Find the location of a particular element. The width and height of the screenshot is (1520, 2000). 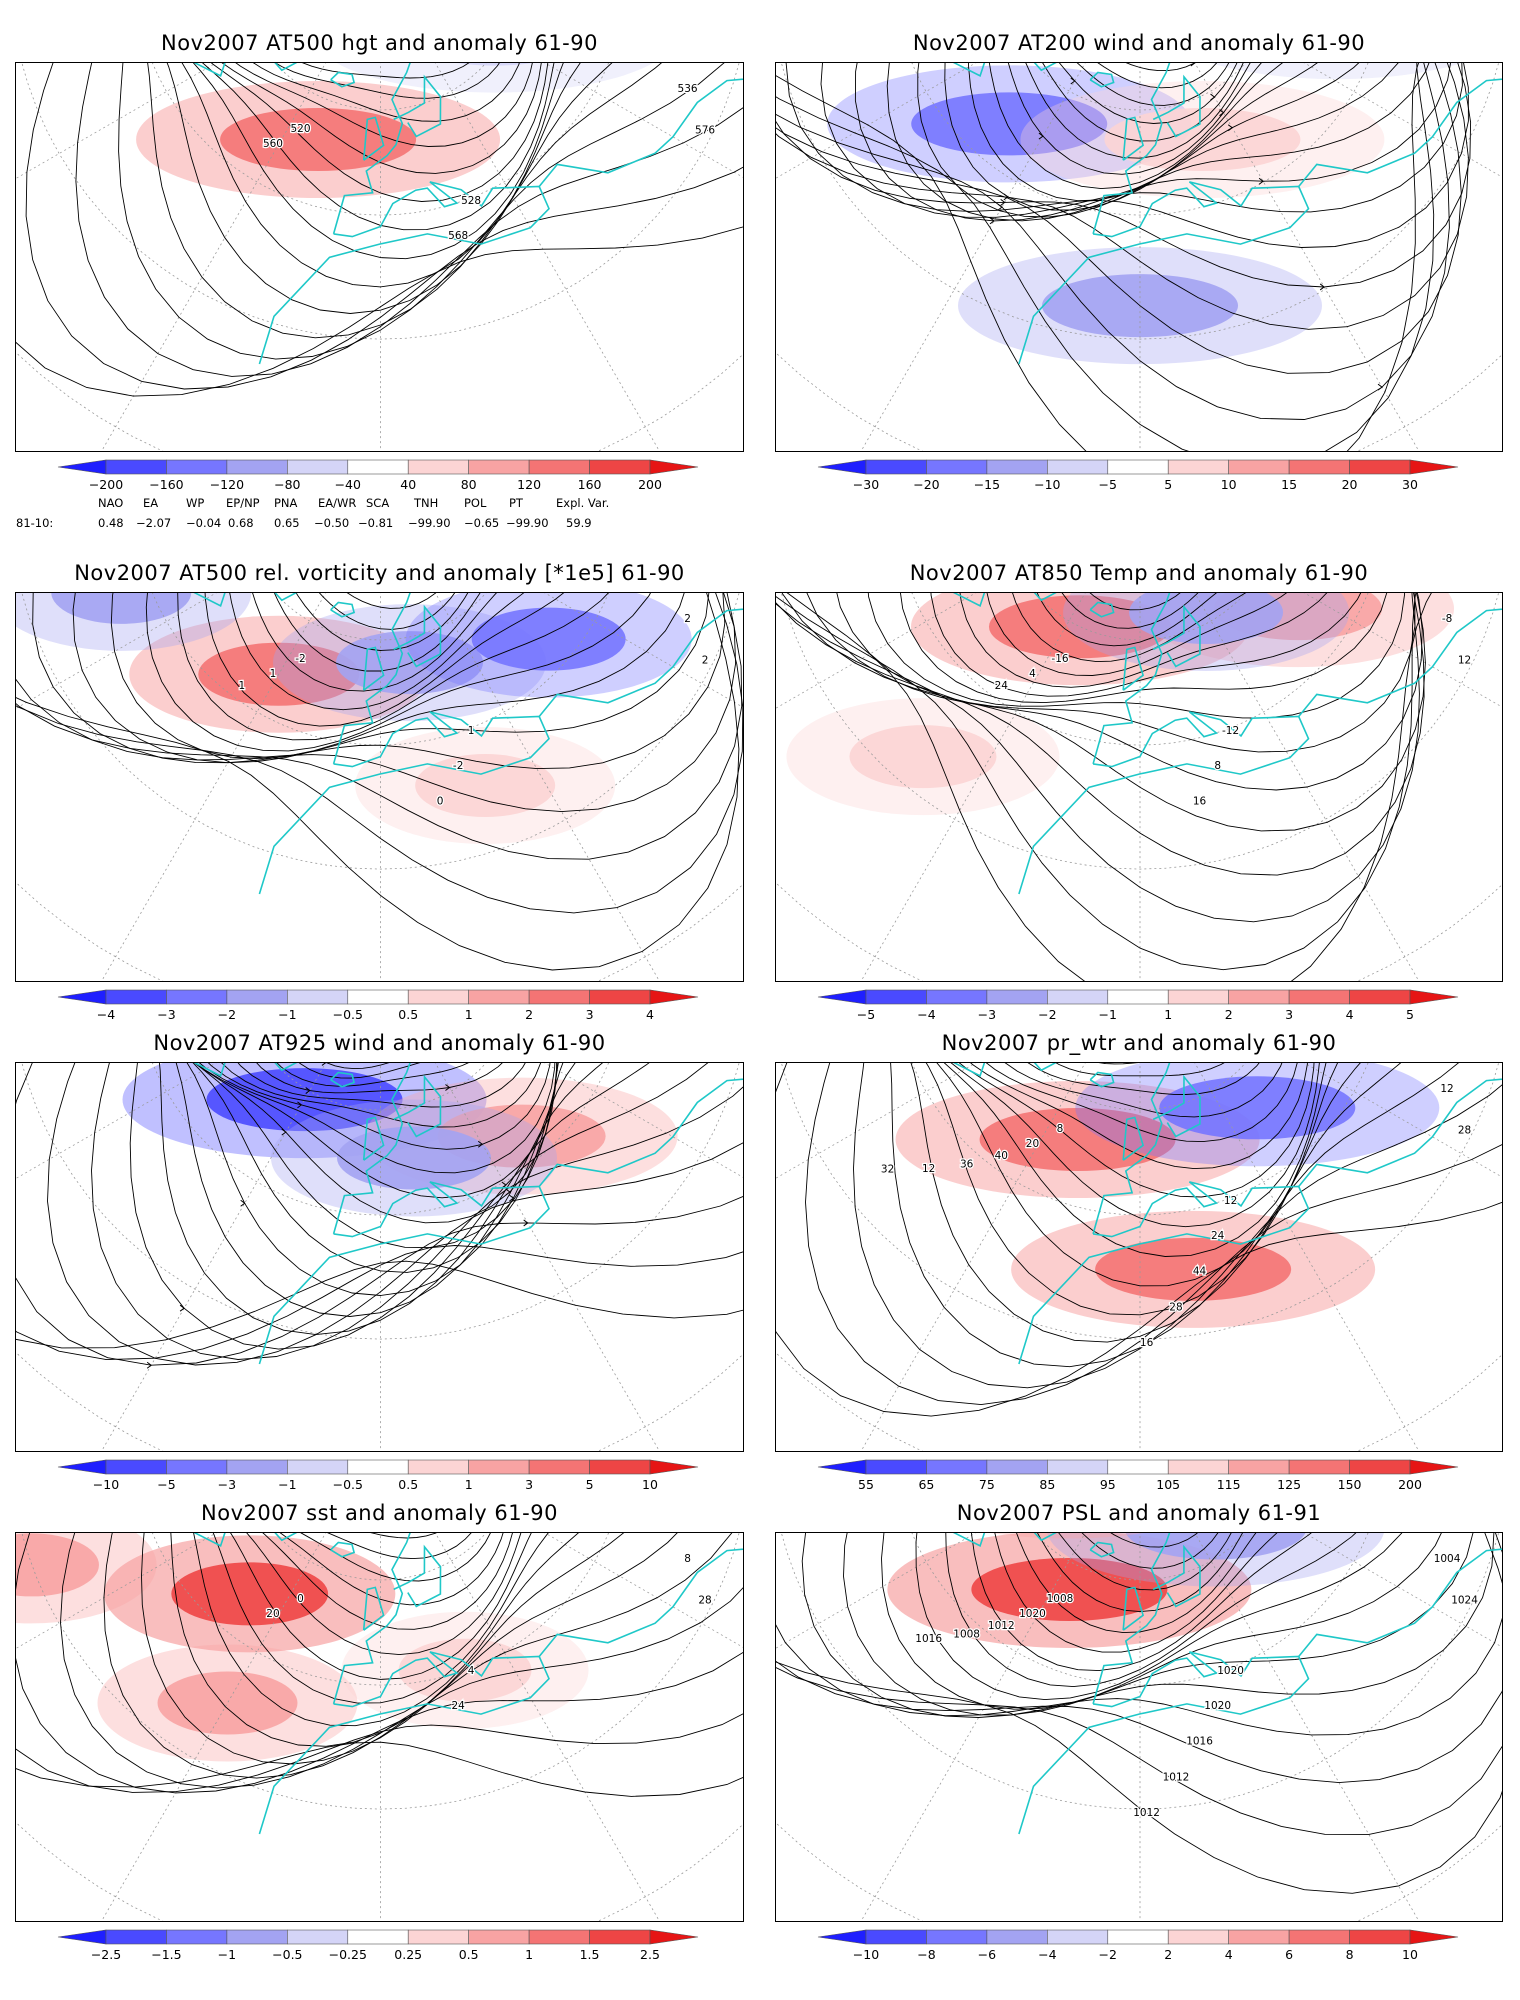

temp850-colorbar: −5 −4 −3 −2 −1 1 2 3 4 5 is located at coordinates (1138, 1005).